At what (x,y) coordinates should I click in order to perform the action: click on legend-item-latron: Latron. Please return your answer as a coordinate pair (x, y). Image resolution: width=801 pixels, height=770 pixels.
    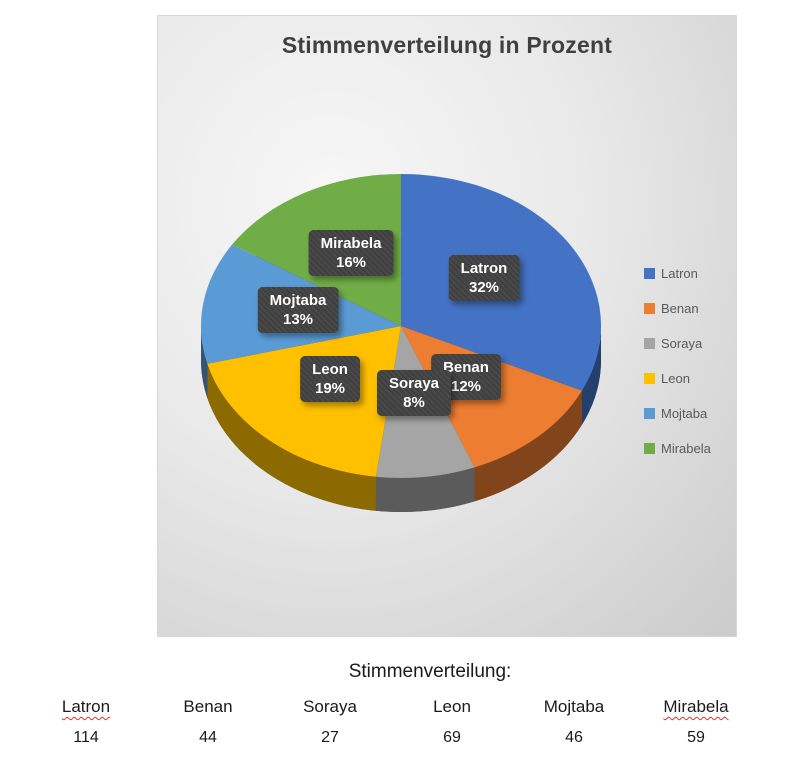
    Looking at the image, I should click on (677, 273).